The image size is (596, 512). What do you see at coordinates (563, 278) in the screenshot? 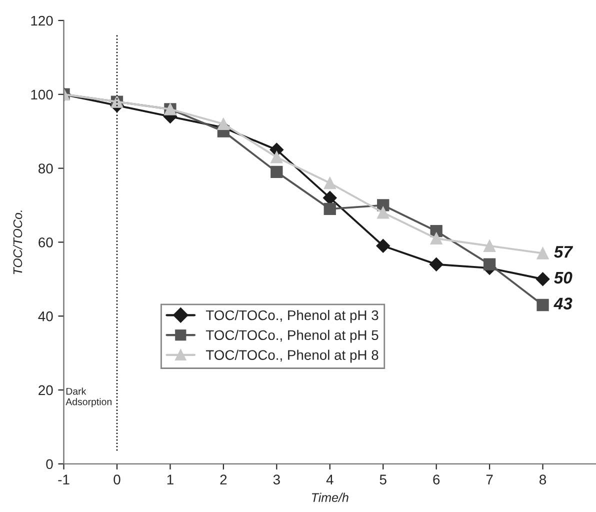
I see `data-label: 50` at bounding box center [563, 278].